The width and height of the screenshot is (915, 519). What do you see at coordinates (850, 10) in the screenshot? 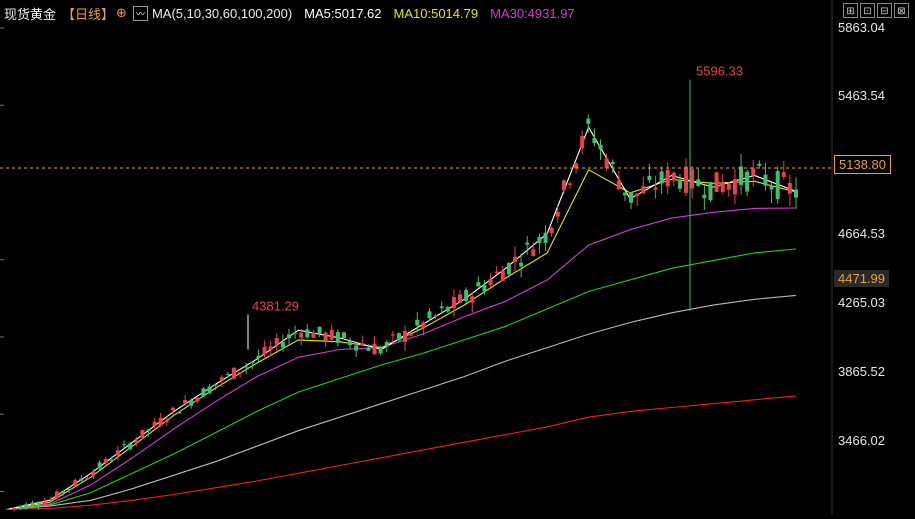
I see `expand-icon: ⊞` at bounding box center [850, 10].